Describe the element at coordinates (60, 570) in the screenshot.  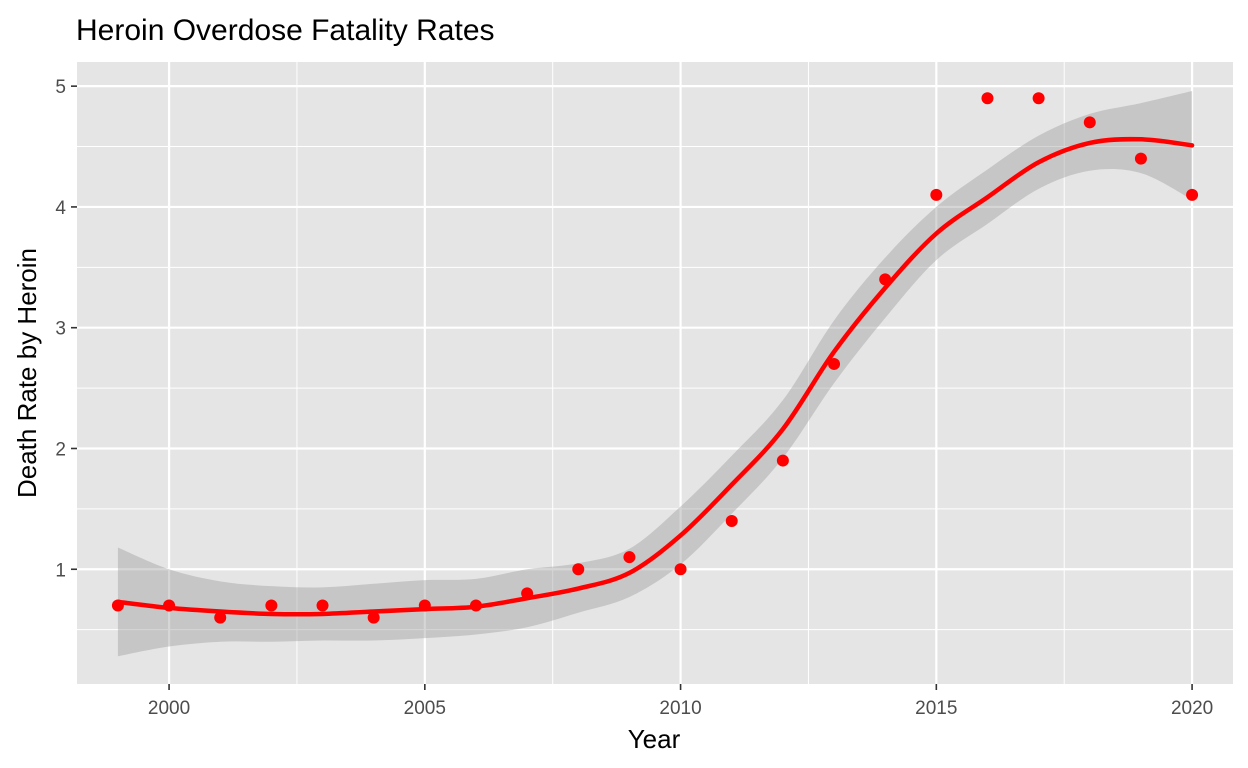
I see `y-tick-label: 1` at that location.